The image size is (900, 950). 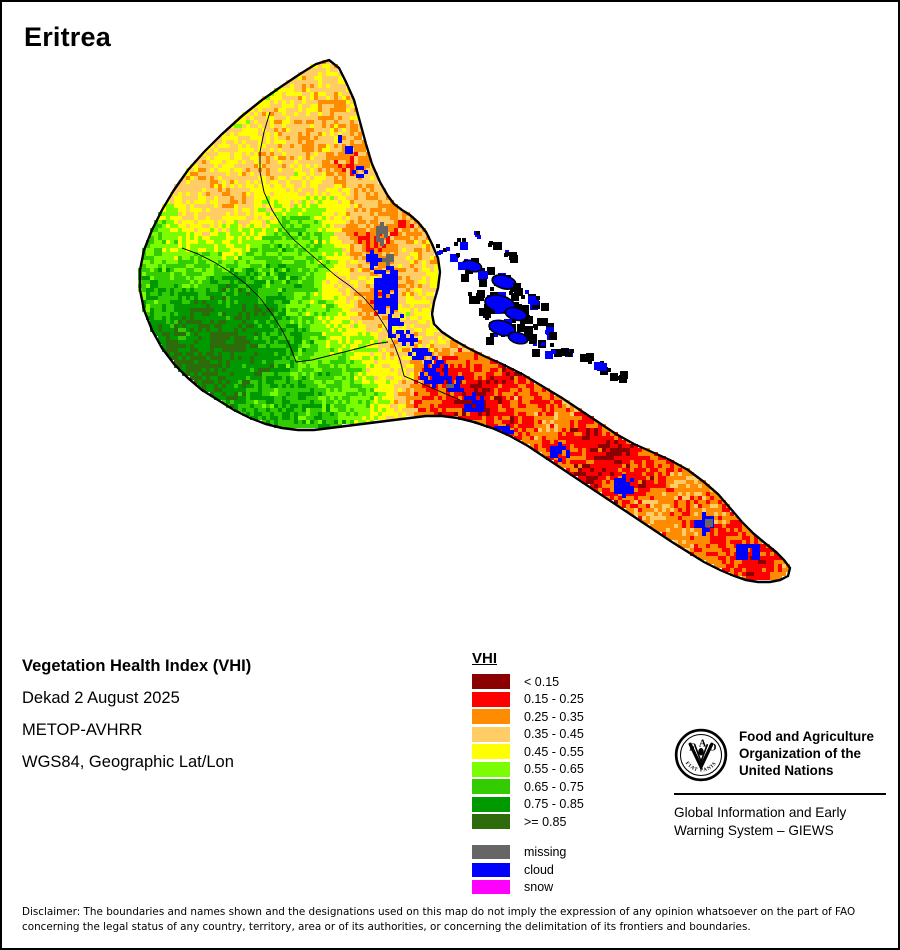 What do you see at coordinates (780, 794) in the screenshot?
I see `fao-divider` at bounding box center [780, 794].